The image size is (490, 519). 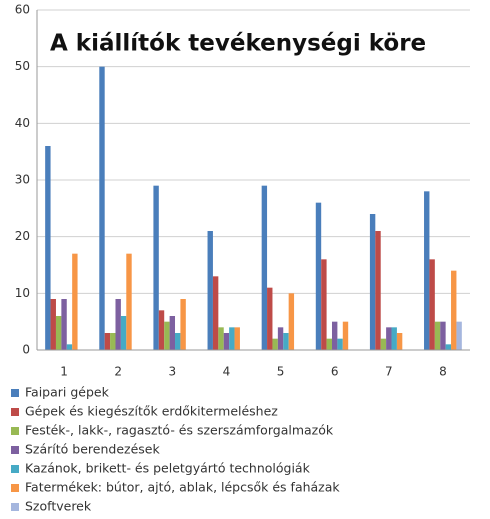 What do you see at coordinates (64, 372) in the screenshot?
I see `x-tick-label: 1` at bounding box center [64, 372].